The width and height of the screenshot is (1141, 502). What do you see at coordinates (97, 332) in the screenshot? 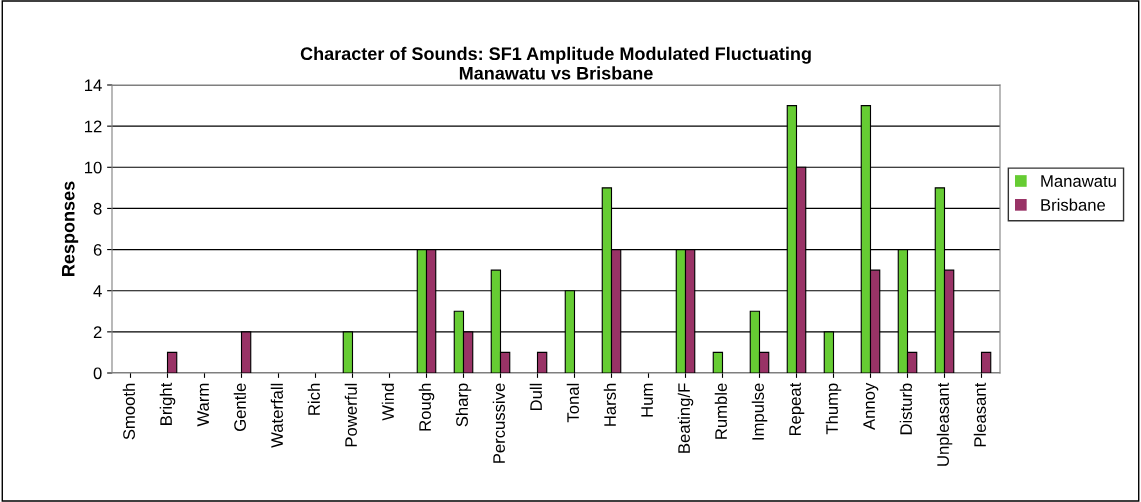
I see `y-tick-label: 2` at bounding box center [97, 332].